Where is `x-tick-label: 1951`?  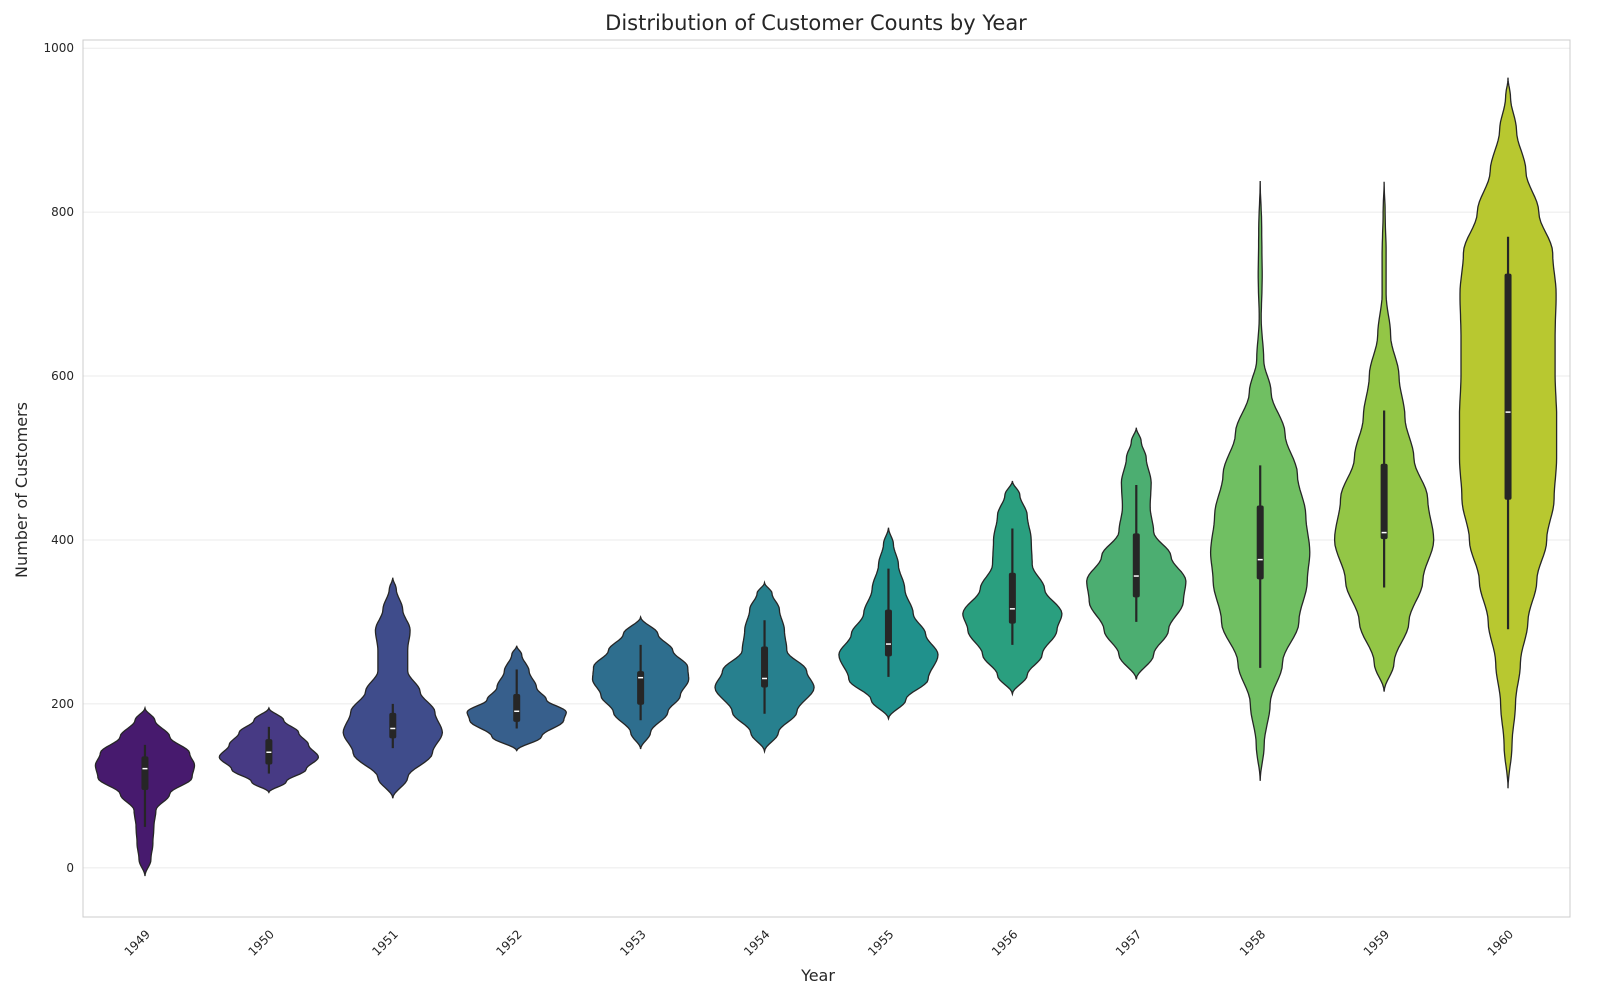 x-tick-label: 1951 is located at coordinates (384, 942).